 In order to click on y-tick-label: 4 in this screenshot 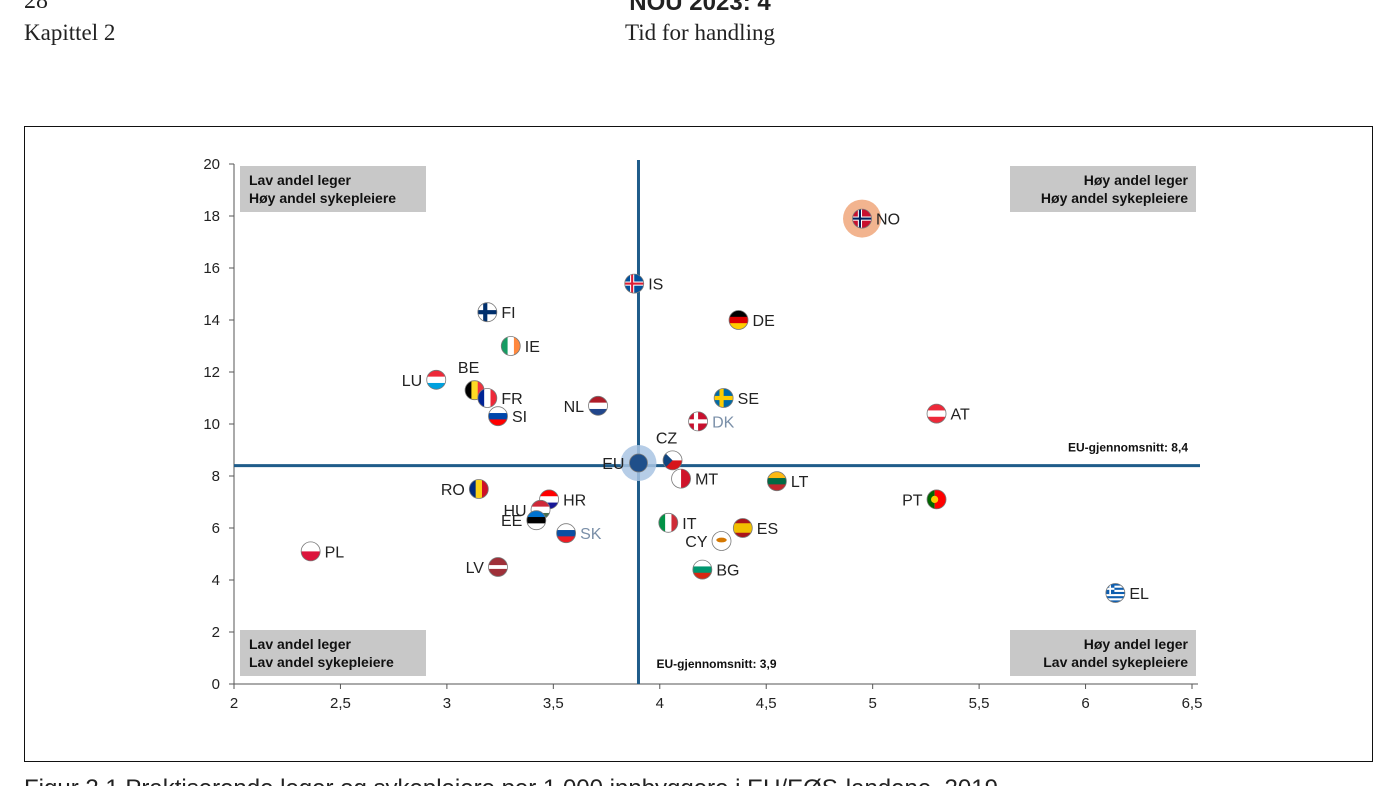, I will do `click(216, 580)`.